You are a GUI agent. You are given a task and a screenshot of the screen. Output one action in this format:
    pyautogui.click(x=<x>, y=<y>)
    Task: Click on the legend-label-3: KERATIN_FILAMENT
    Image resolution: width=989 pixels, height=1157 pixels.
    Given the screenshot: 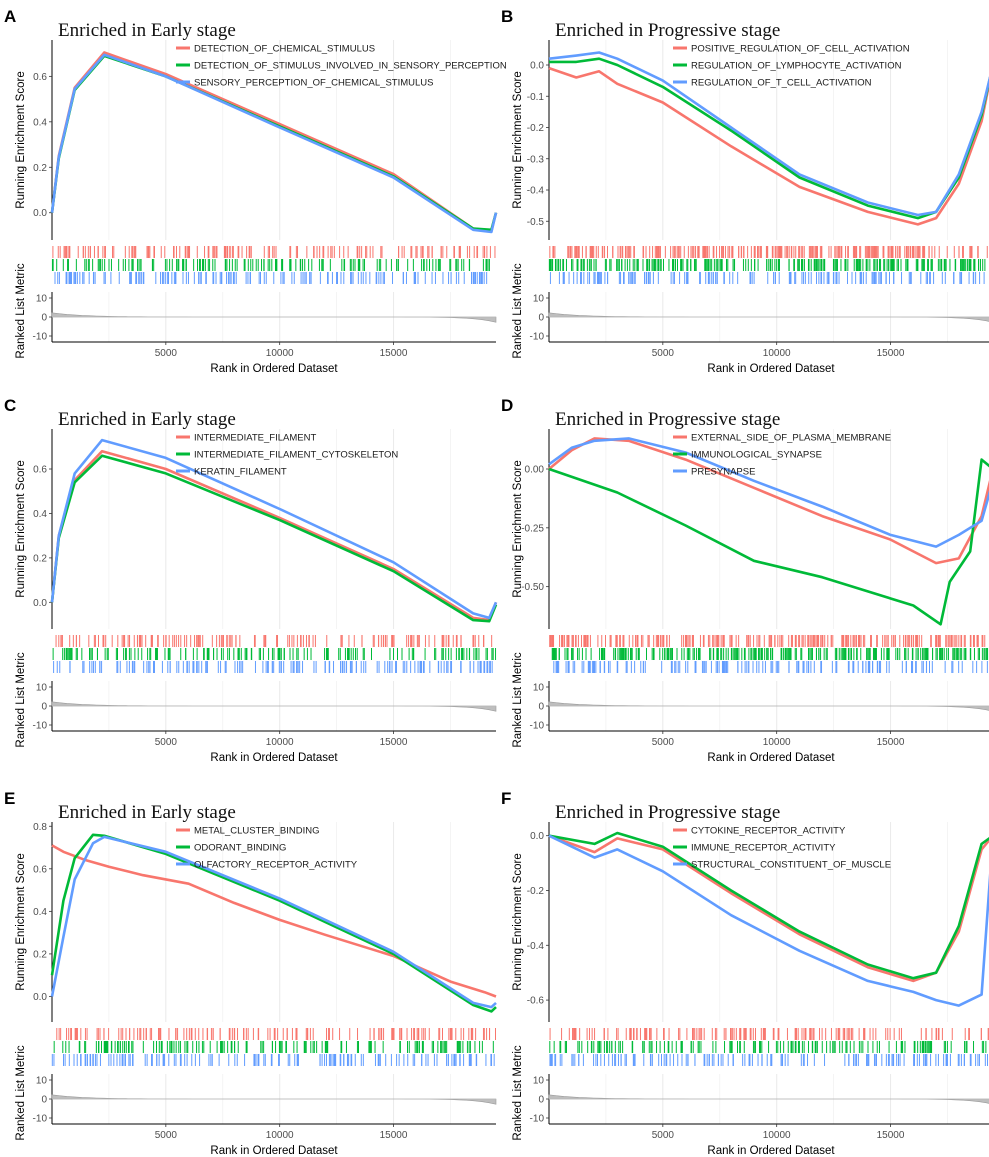 What is the action you would take?
    pyautogui.click(x=240, y=472)
    